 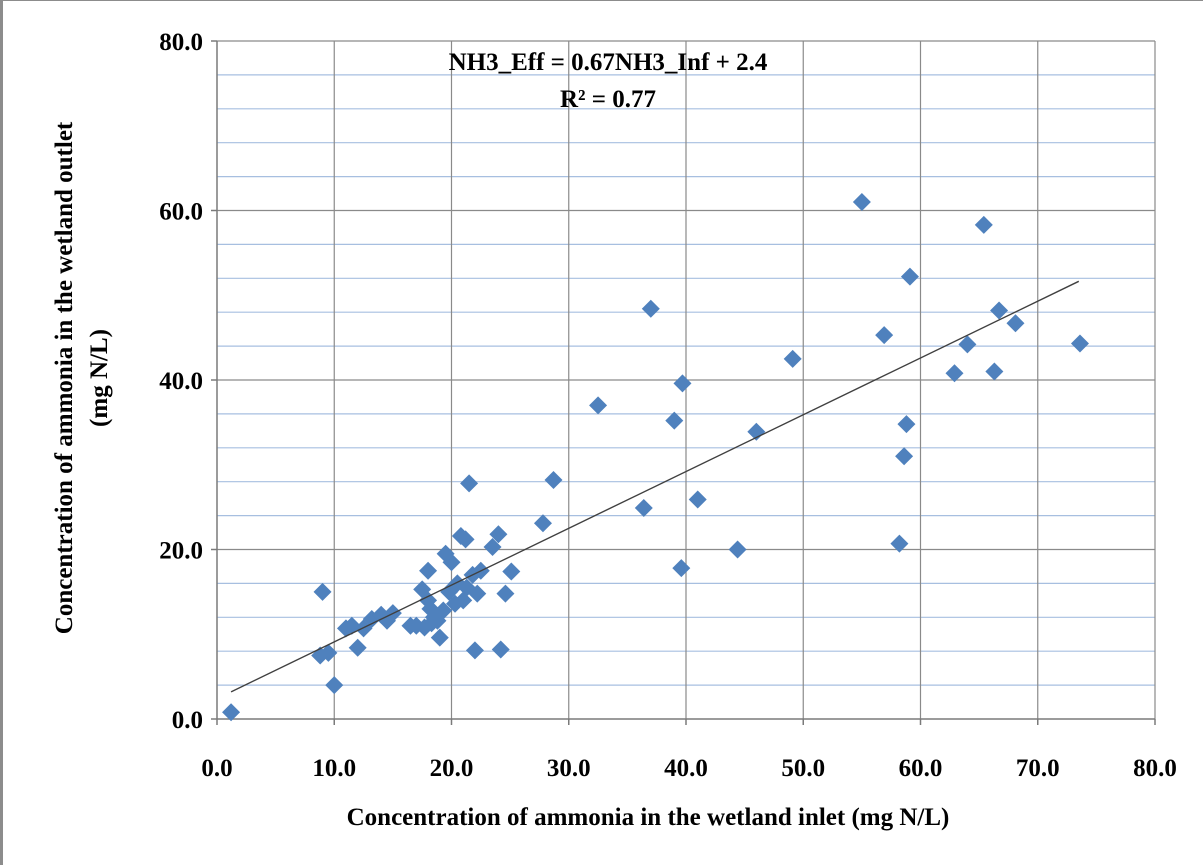 What do you see at coordinates (921, 768) in the screenshot?
I see `x-tick-label: 60.0` at bounding box center [921, 768].